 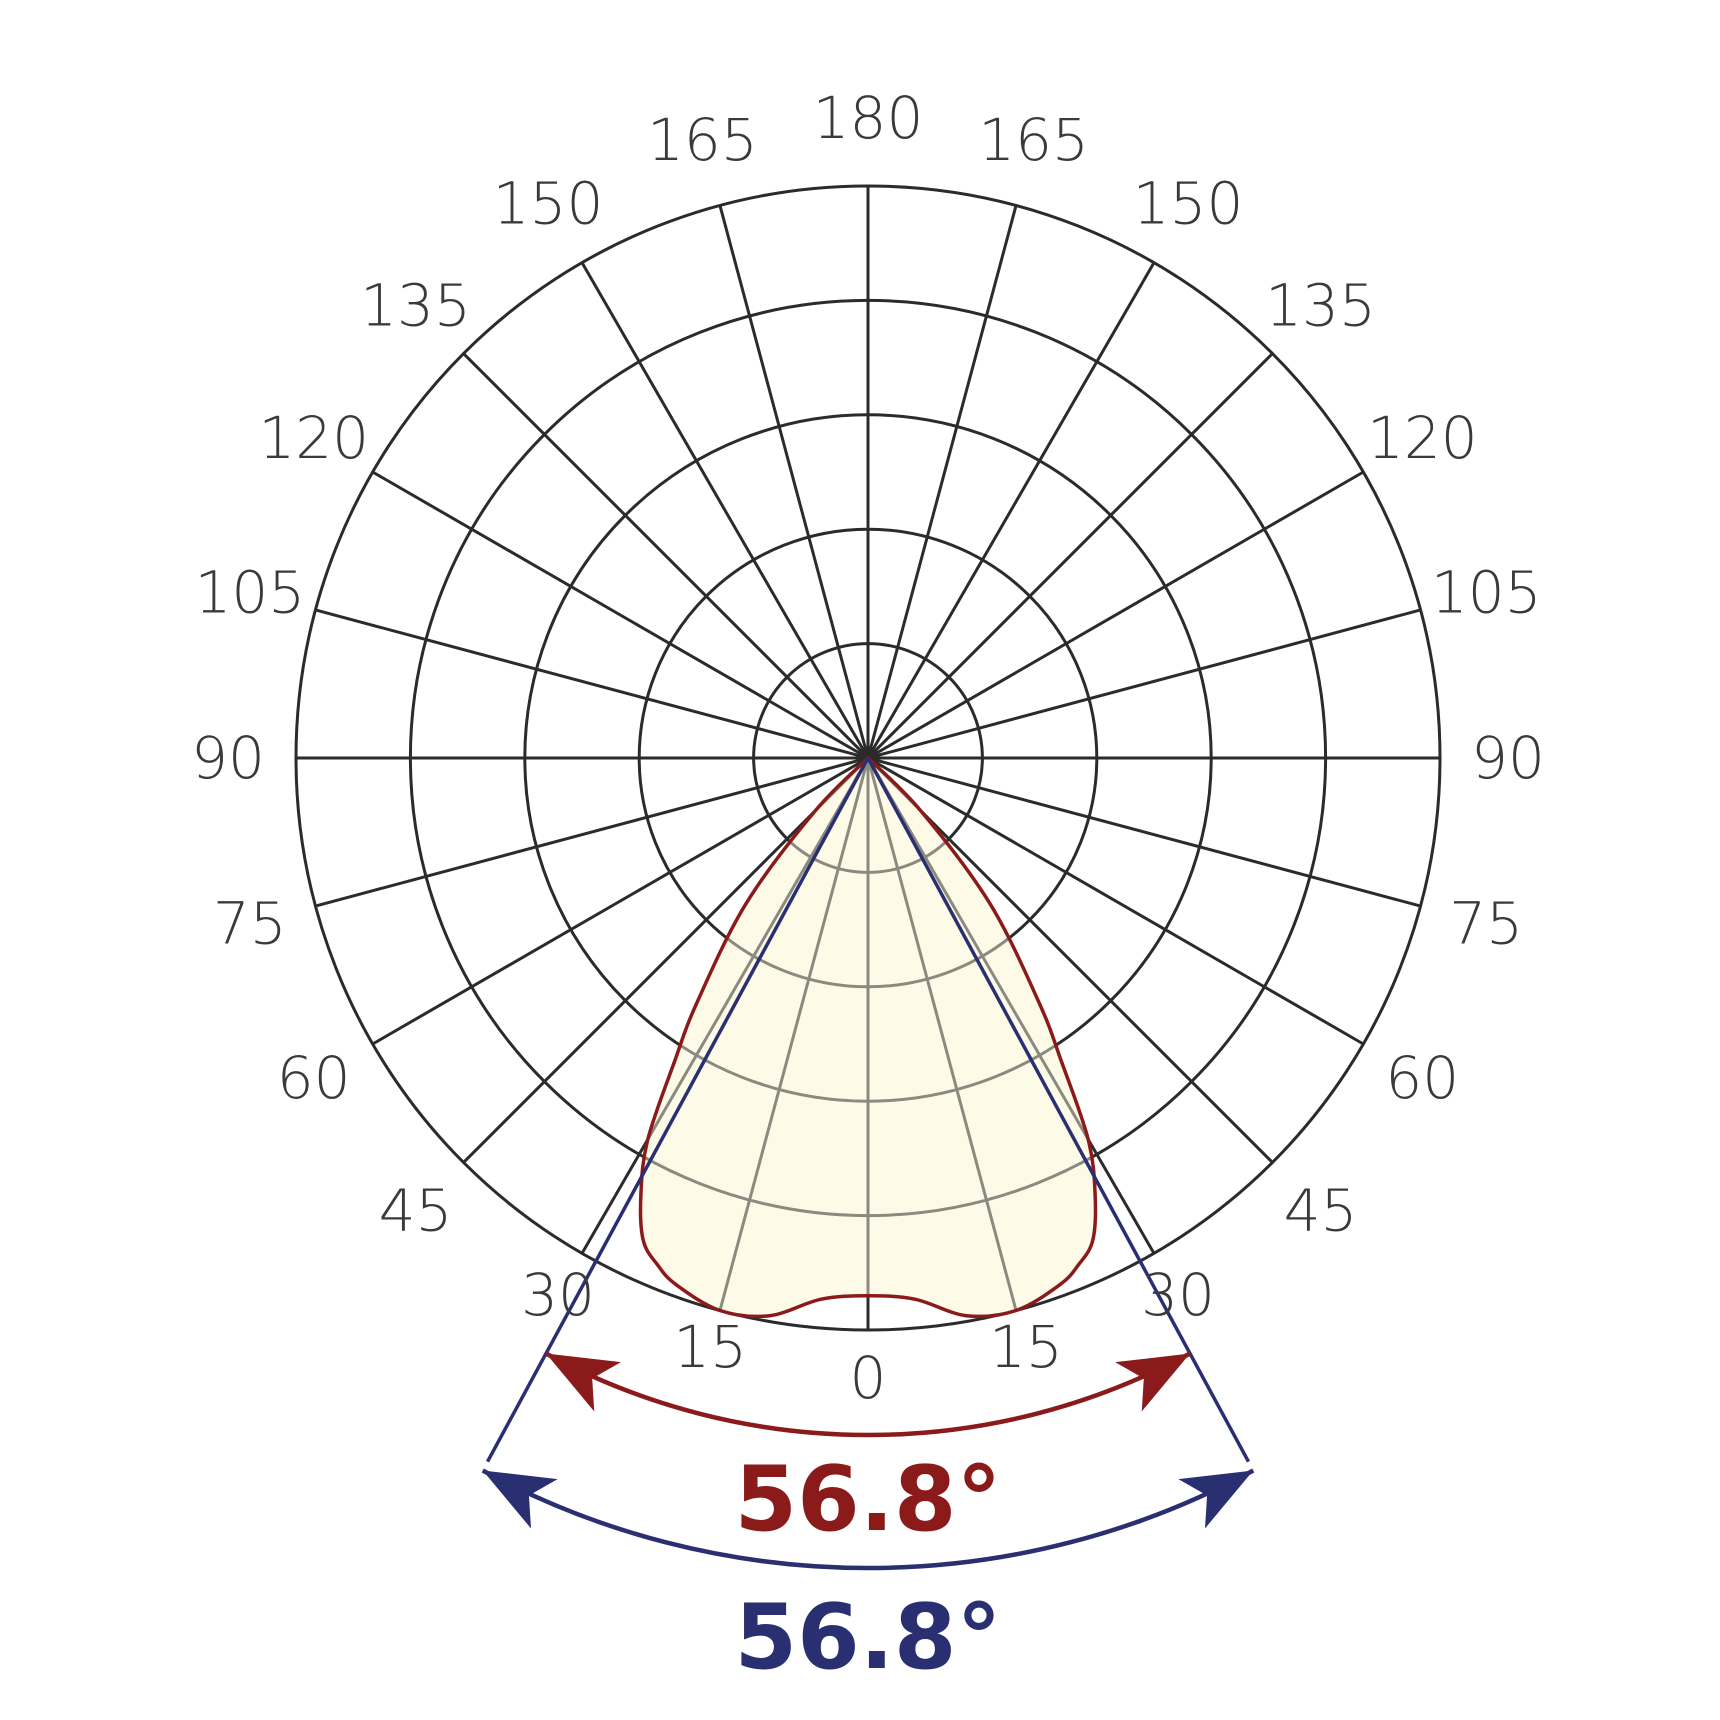 I want to click on tick-label-left-105: 105, so click(x=249, y=592).